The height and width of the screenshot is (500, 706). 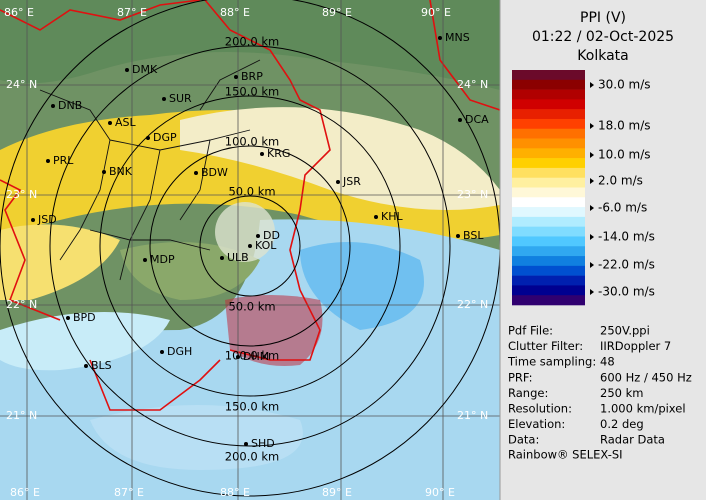 What do you see at coordinates (473, 235) in the screenshot?
I see `city-label: BSL` at bounding box center [473, 235].